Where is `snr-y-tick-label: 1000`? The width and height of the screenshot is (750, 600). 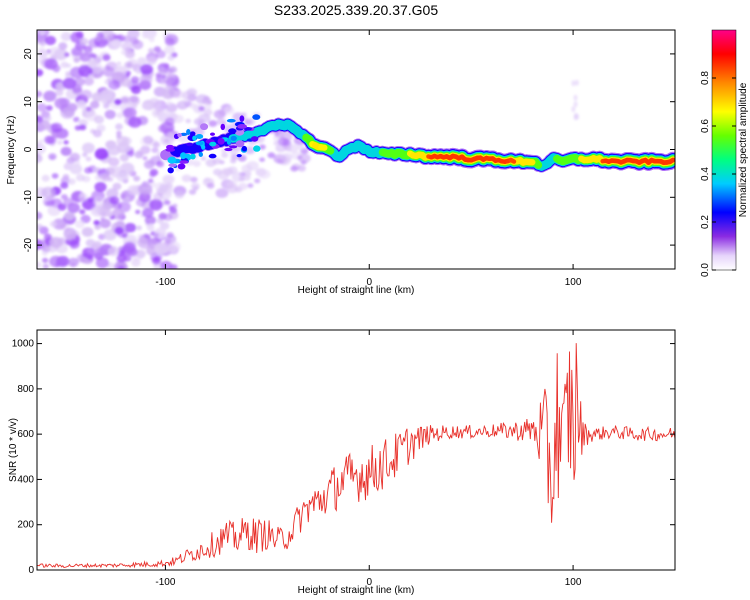 snr-y-tick-label: 1000 is located at coordinates (23, 344).